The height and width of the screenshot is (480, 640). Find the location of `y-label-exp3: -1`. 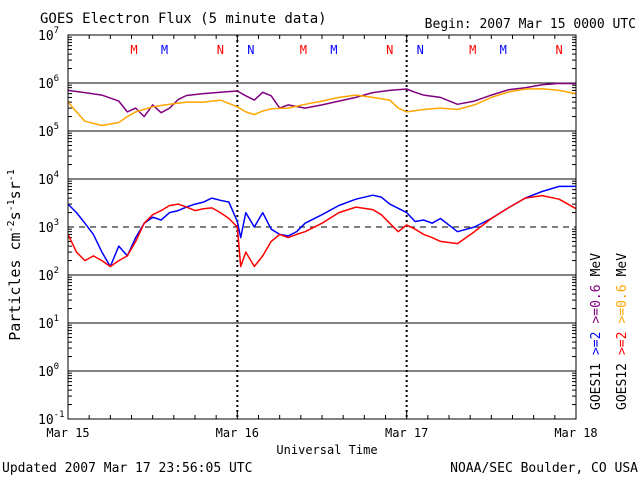

y-label-exp3: -1 is located at coordinates (11, 175).